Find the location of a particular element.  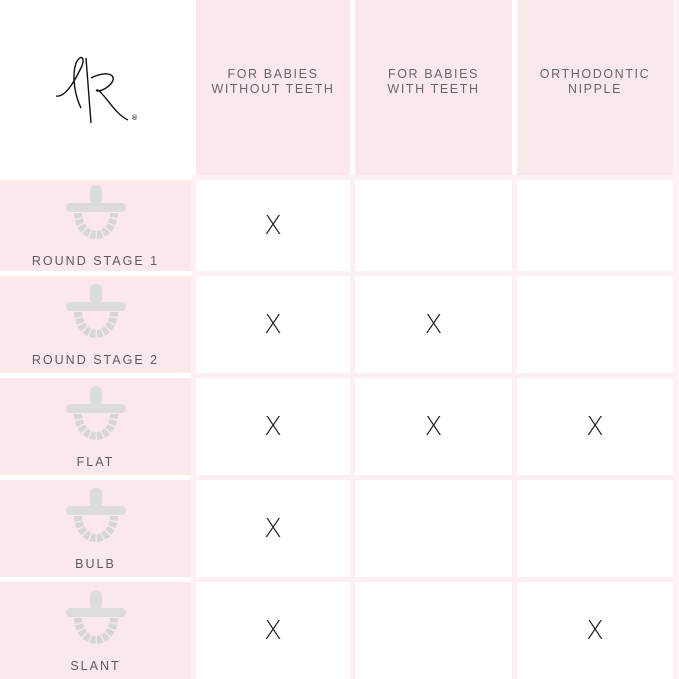

column-header-without-teeth: FOR BABIES WITHOUT TEETH is located at coordinates (270, 87).